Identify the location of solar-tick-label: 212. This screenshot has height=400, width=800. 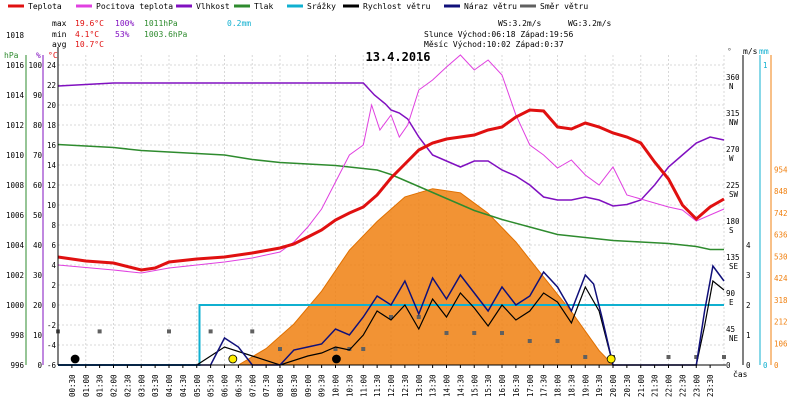
(781, 322).